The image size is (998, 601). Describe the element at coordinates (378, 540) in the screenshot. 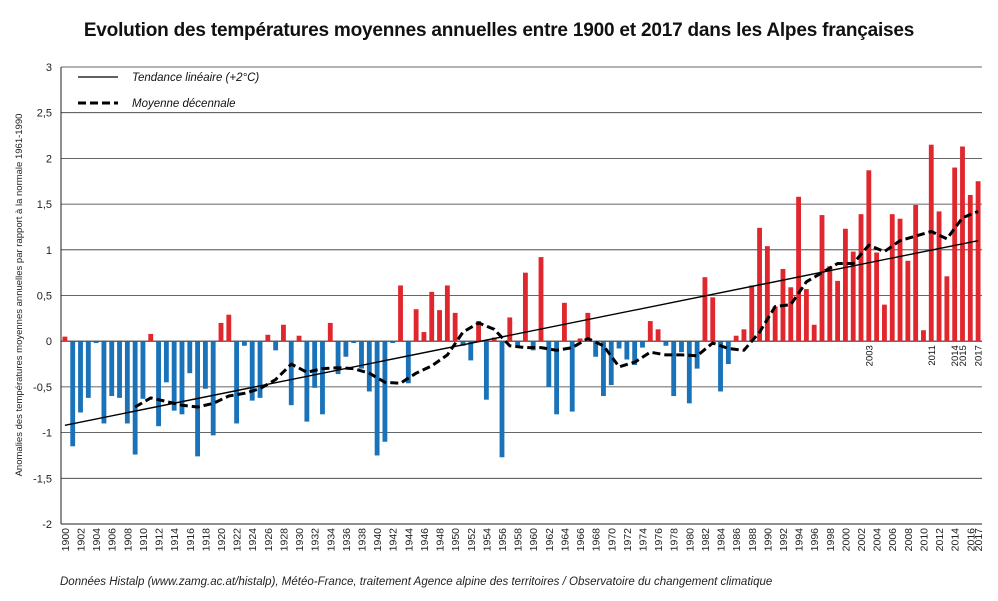

I see `x-tick-label: 1940` at that location.